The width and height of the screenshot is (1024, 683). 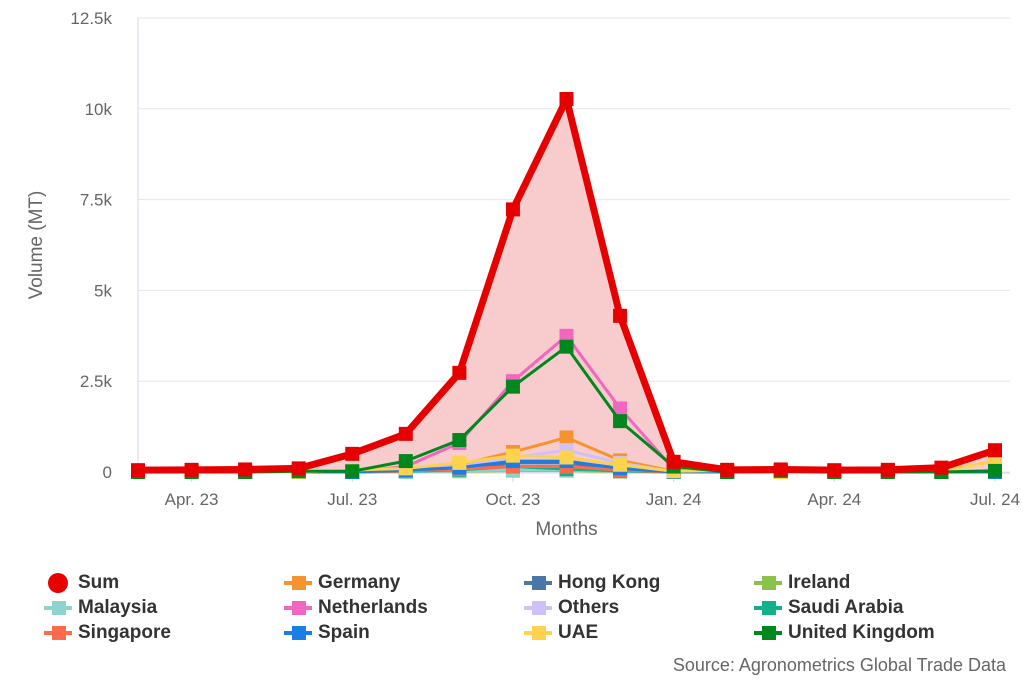 I want to click on legend-label: Hong Kong, so click(x=609, y=582).